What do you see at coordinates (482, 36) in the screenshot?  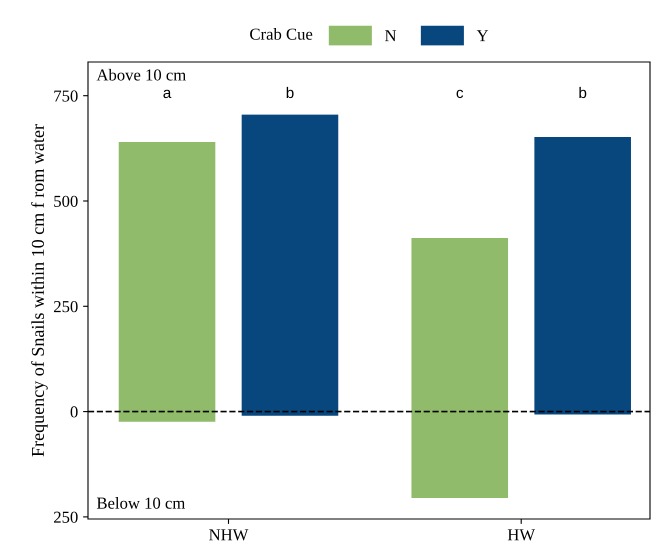 I see `legend-label: Y` at bounding box center [482, 36].